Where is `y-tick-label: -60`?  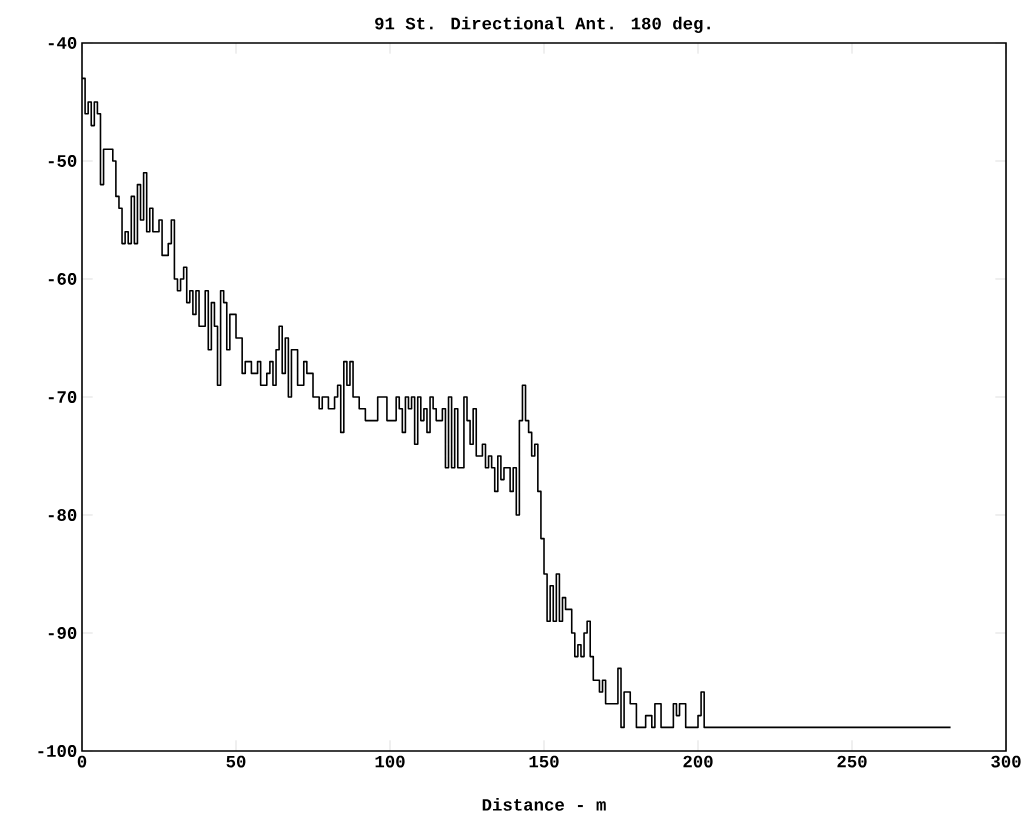 y-tick-label: -60 is located at coordinates (62, 279).